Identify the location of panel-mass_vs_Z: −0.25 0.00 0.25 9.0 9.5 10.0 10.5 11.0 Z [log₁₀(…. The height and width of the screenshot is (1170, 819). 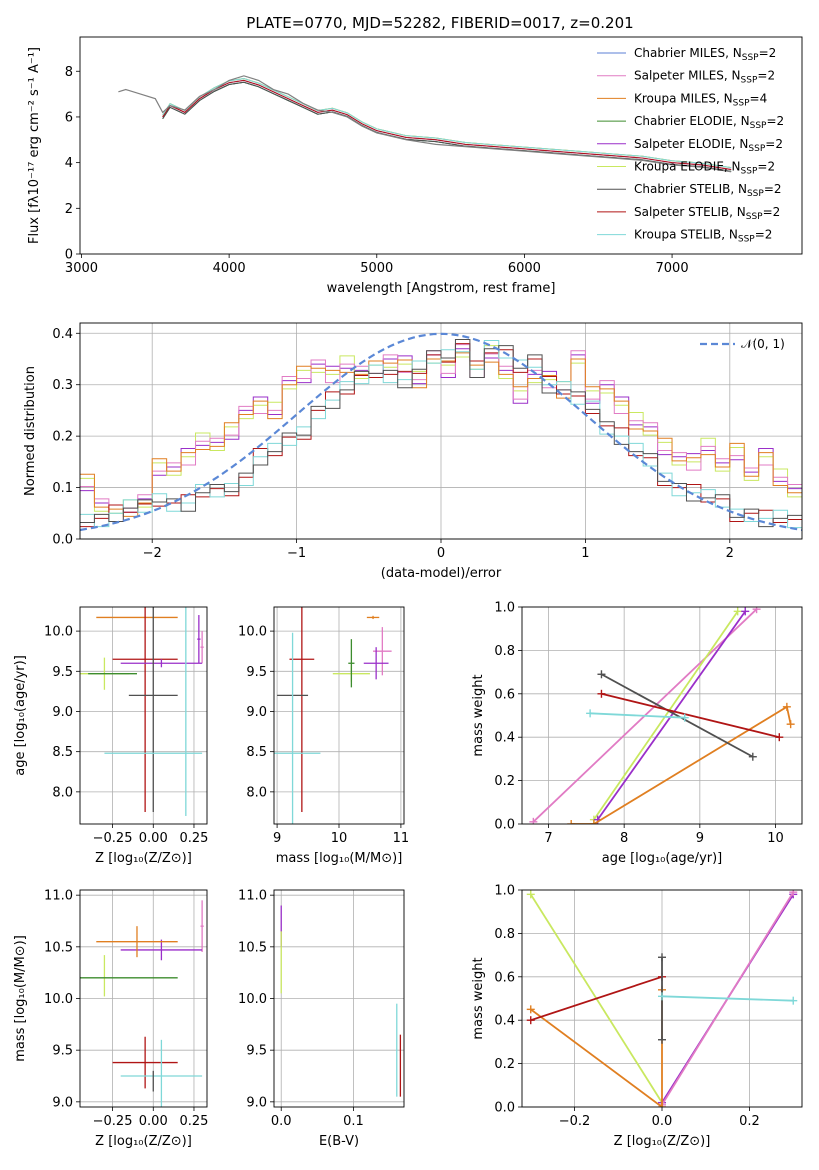
(110, 1019).